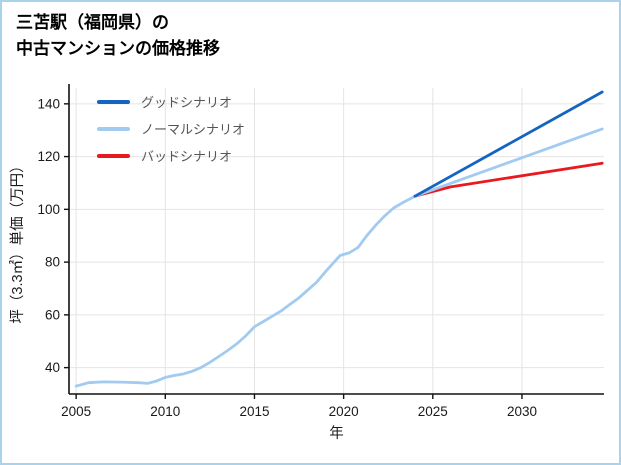  I want to click on legend-swatch-good-scenario, so click(113, 101).